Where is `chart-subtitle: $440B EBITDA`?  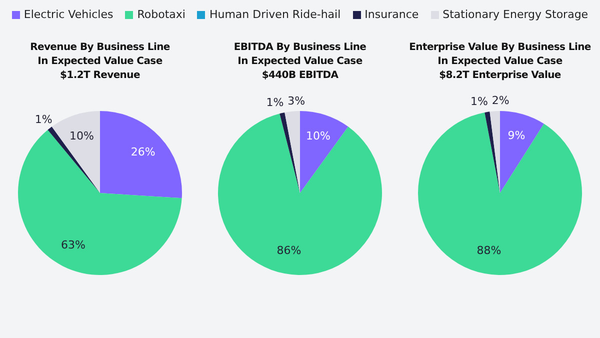 chart-subtitle: $440B EBITDA is located at coordinates (300, 76).